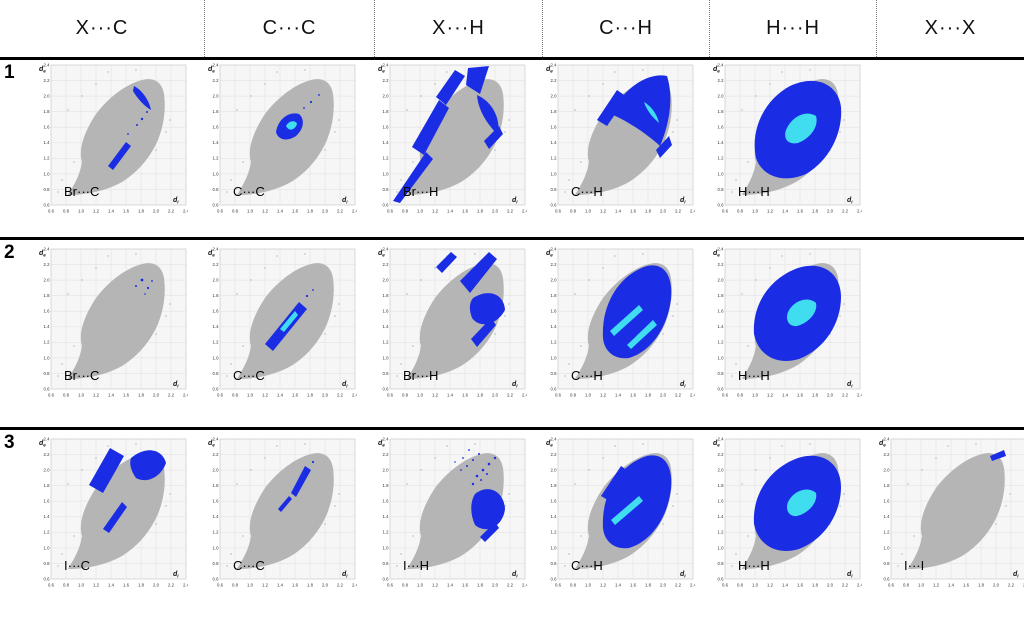 This screenshot has height=621, width=1024. What do you see at coordinates (914, 565) in the screenshot?
I see `plot-label: I···I` at bounding box center [914, 565].